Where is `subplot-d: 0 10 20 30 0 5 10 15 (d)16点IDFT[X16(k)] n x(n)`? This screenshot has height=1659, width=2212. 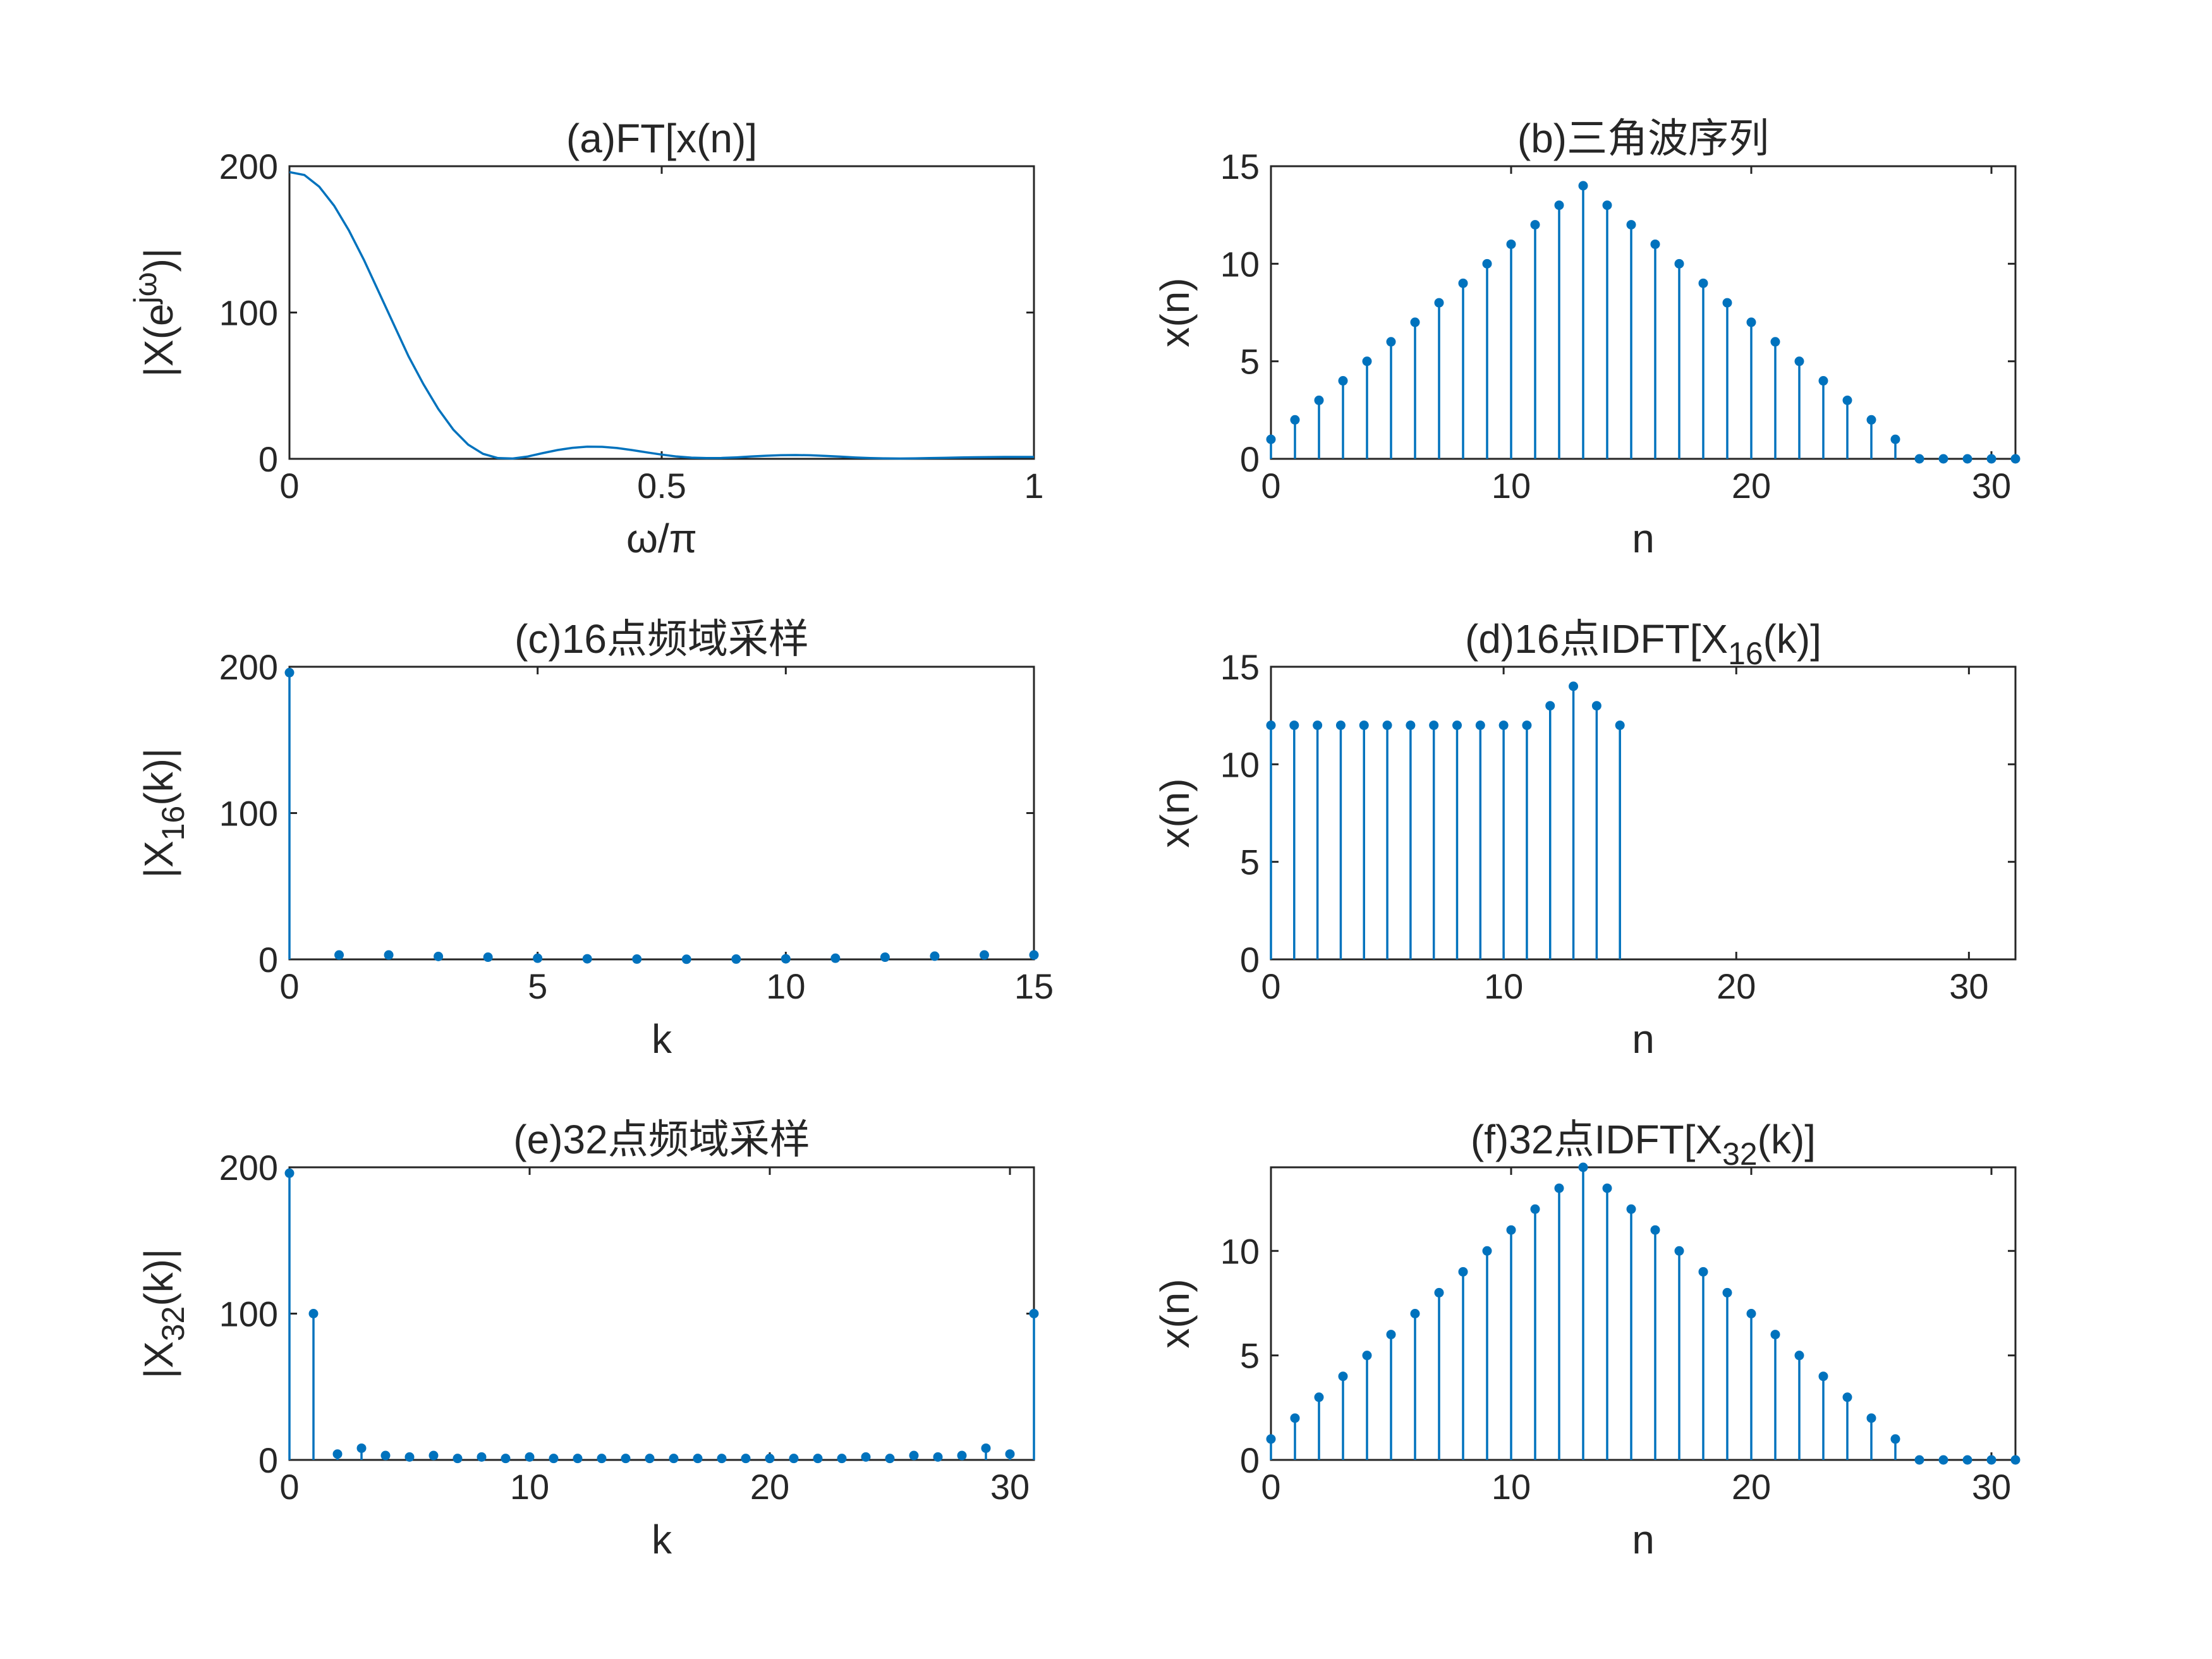
subplot-d: 0 10 20 30 0 5 10 15 (d)16点IDFT[X16(k)] n x(n) is located at coordinates (1584, 839).